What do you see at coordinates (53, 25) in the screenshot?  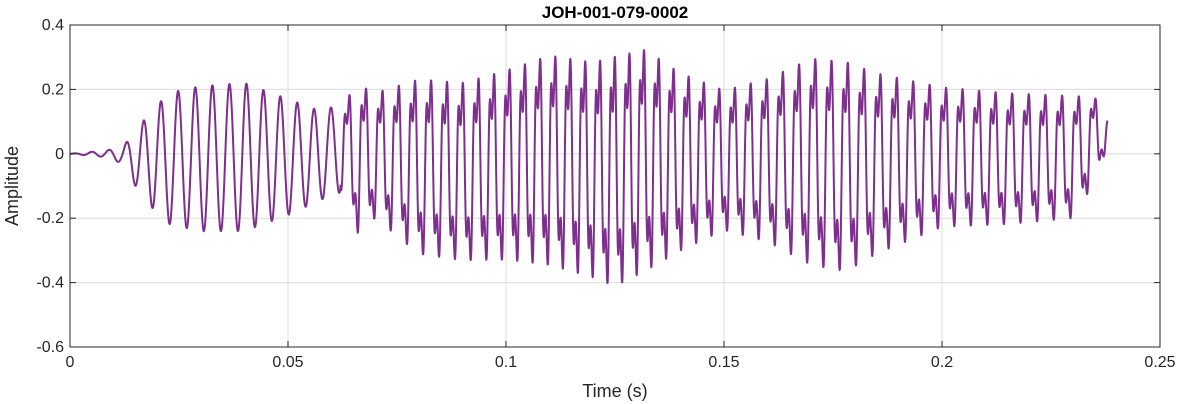 I see `y-tick-label-5: 0.4` at bounding box center [53, 25].